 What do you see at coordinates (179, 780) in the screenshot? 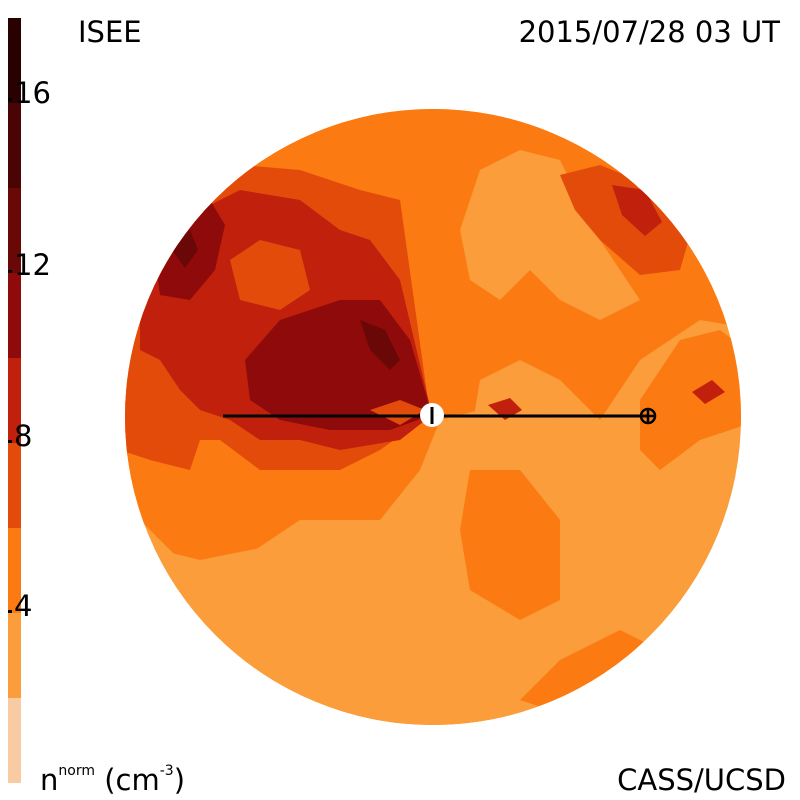
I see `unit-close: )` at bounding box center [179, 780].